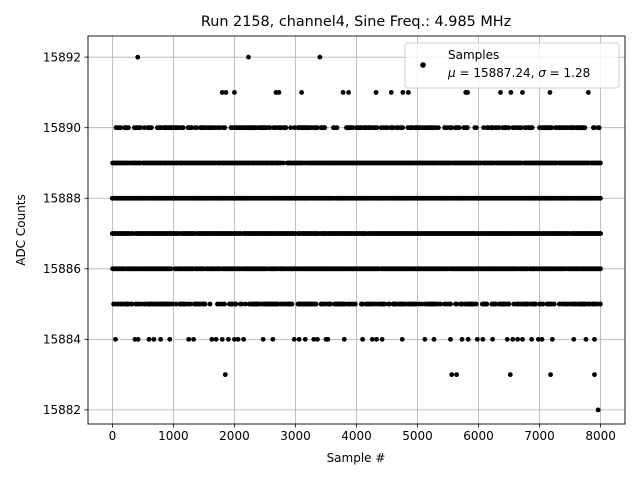 Image resolution: width=640 pixels, height=480 pixels. What do you see at coordinates (451, 73) in the screenshot?
I see `legend-mu-symbol: μ` at bounding box center [451, 73].